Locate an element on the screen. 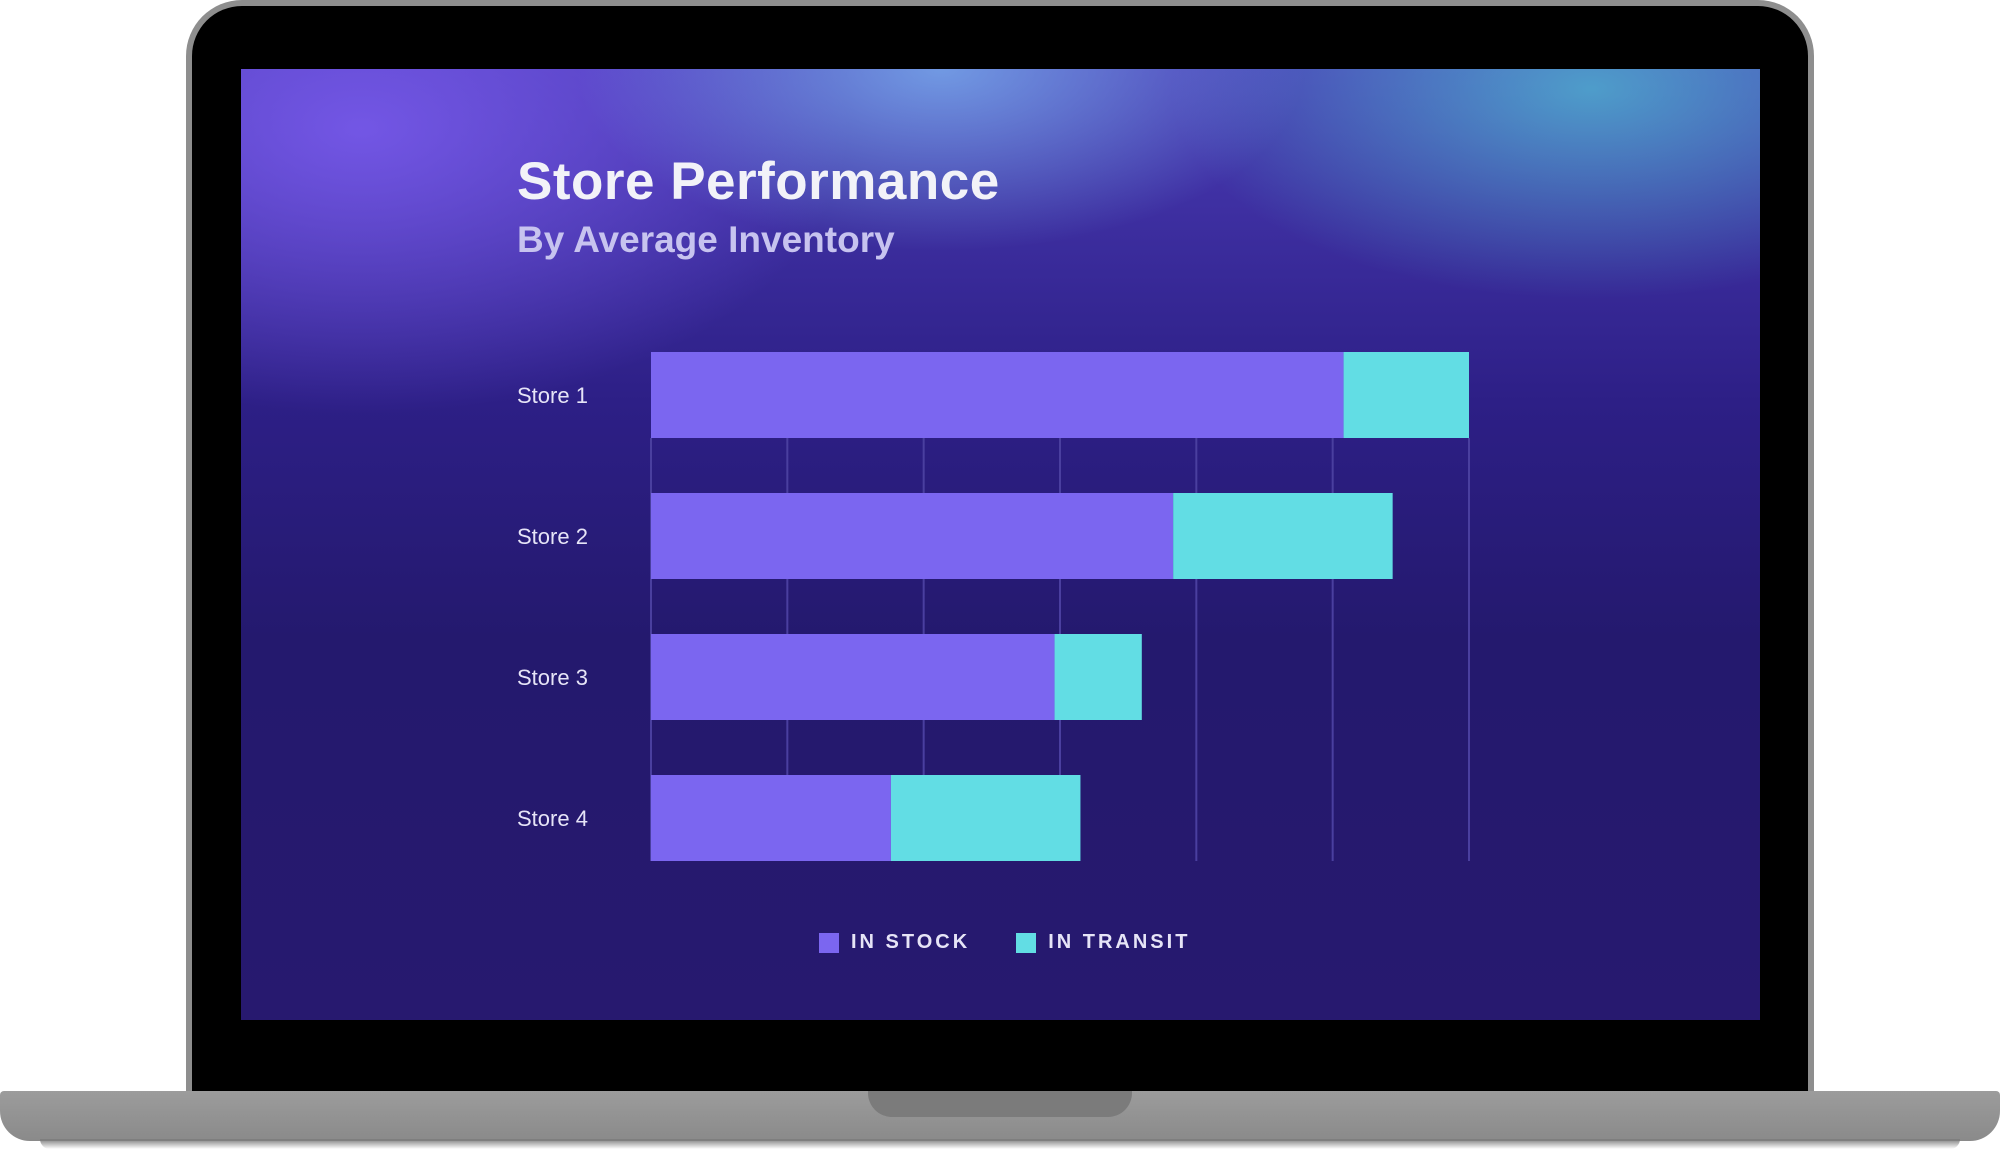  category-label: Store 1 is located at coordinates (552, 395).